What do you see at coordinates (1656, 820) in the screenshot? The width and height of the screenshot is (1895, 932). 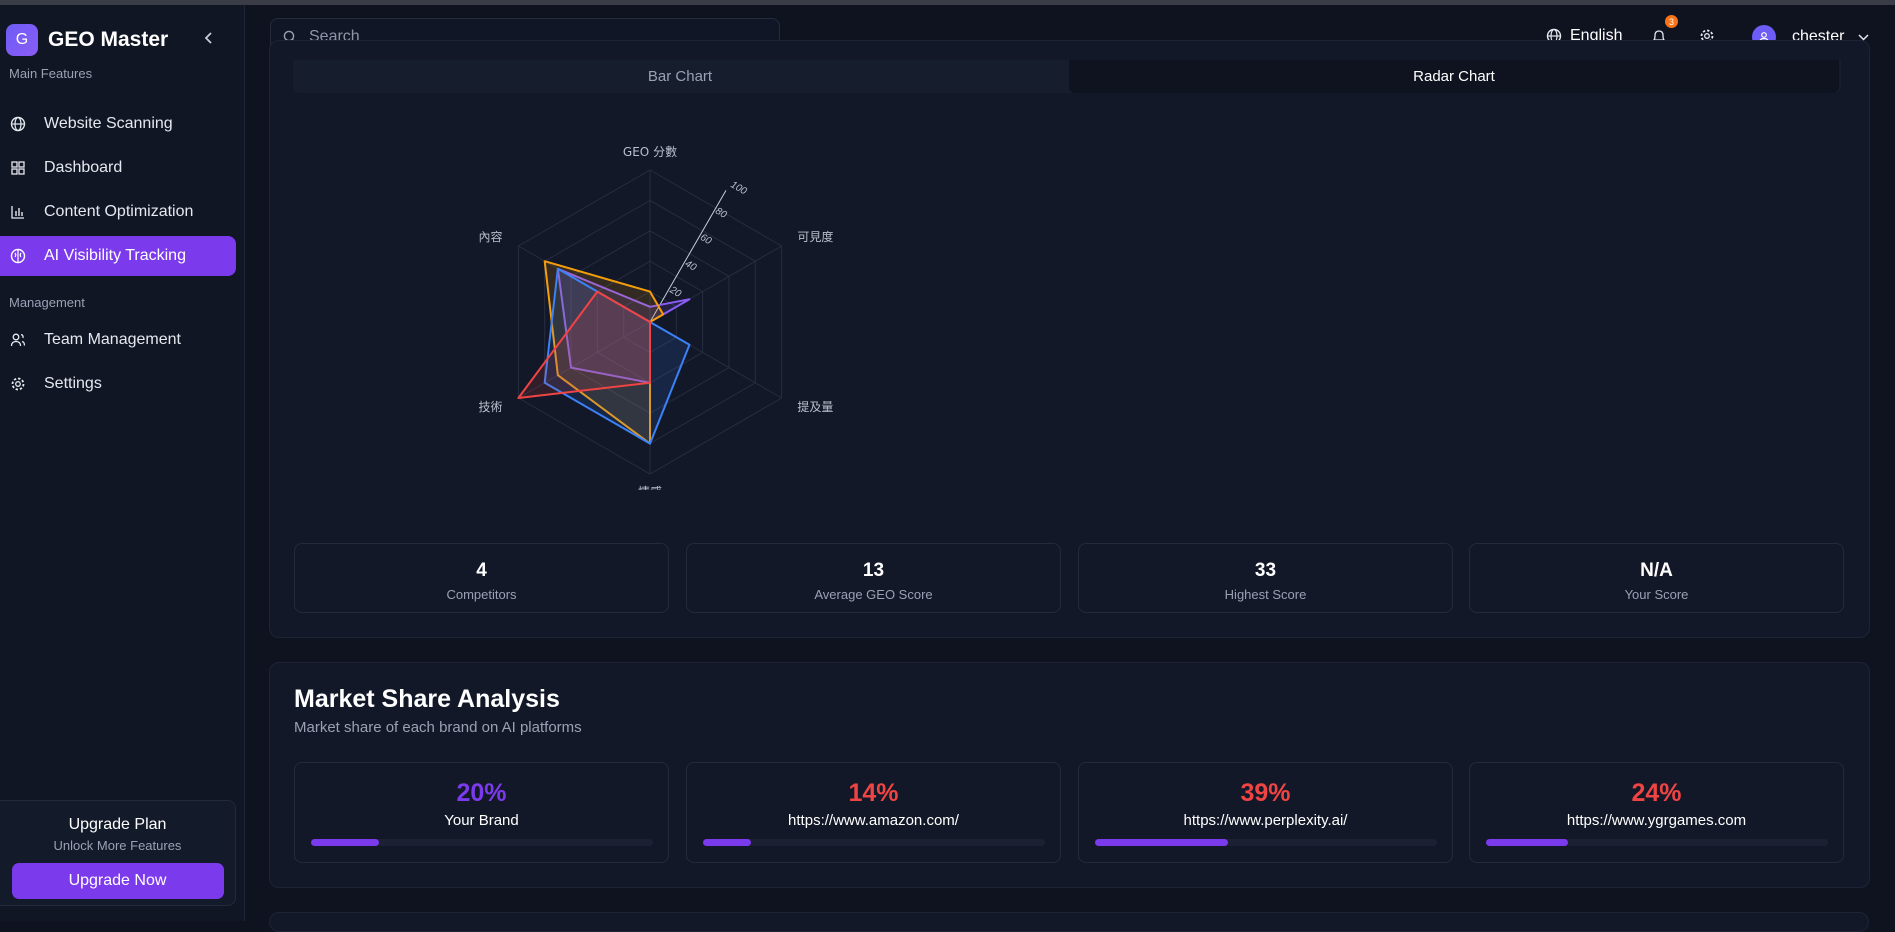 I see `market-share-name: https://www.ygrgames.com` at bounding box center [1656, 820].